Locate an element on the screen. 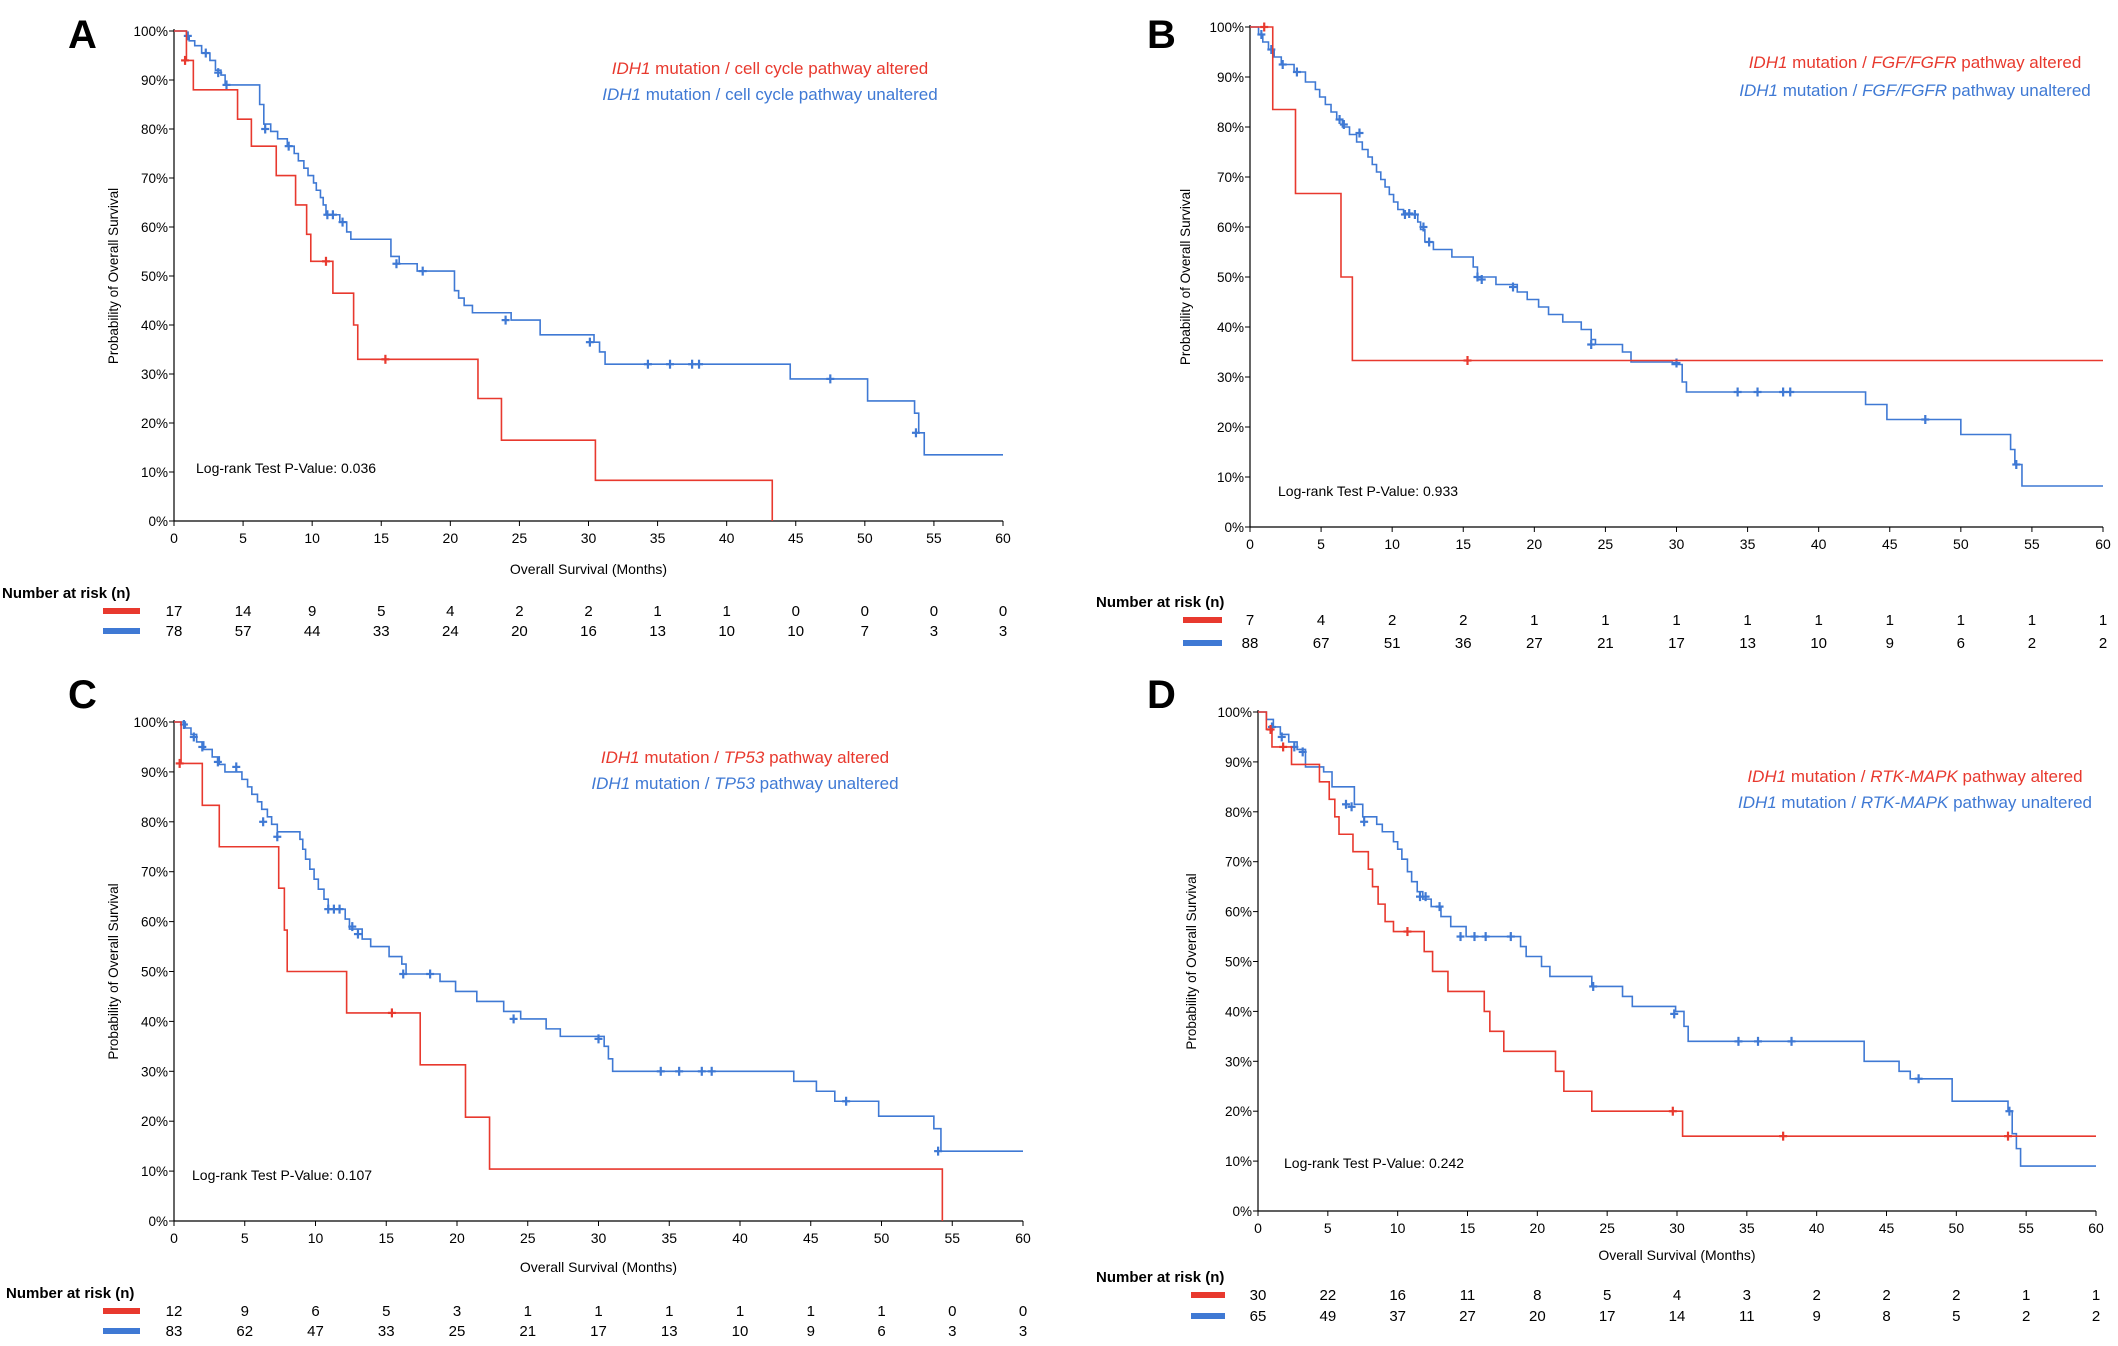 The width and height of the screenshot is (2118, 1346). legend-text-segment: mutation / is located at coordinates (672, 783).